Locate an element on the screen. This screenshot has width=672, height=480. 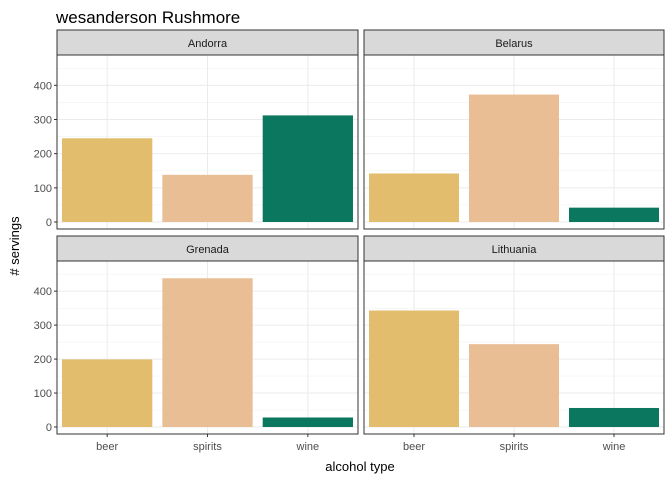
facet-strip-label: Lithuania is located at coordinates (515, 250).